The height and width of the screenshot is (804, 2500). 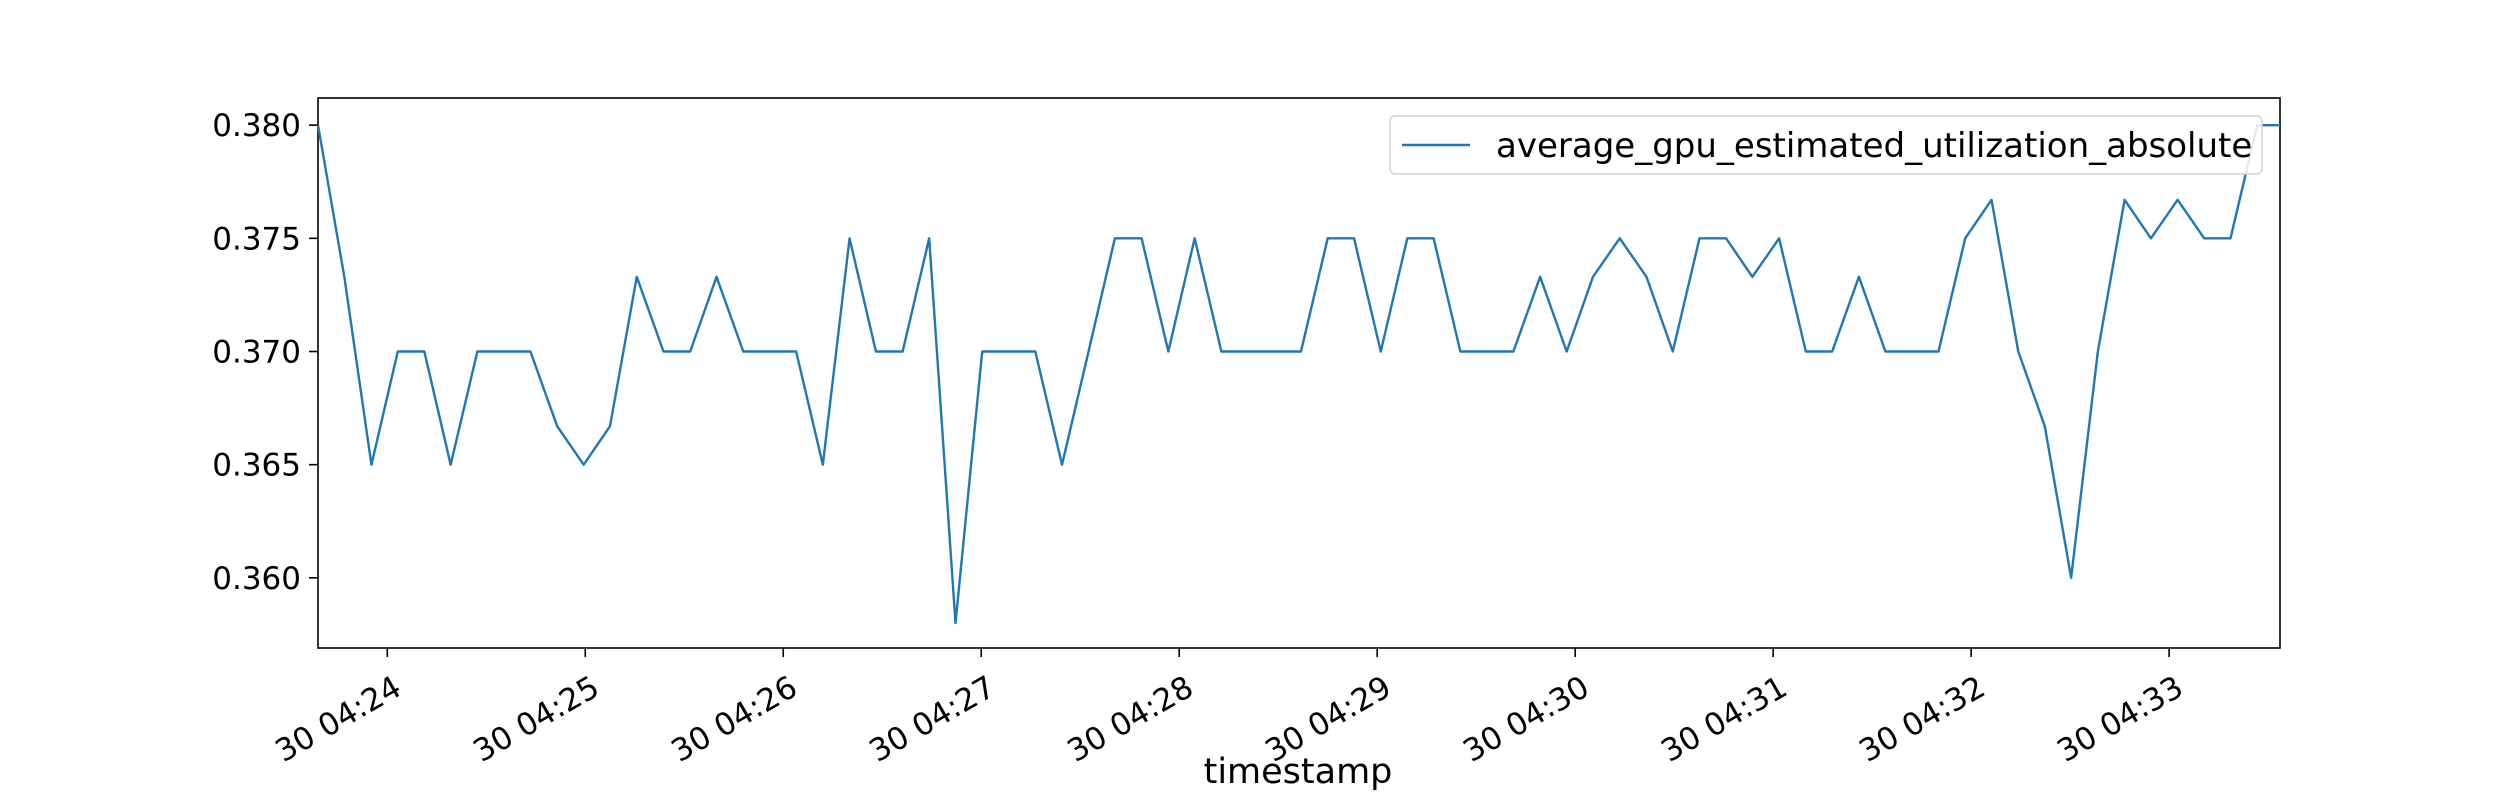 I want to click on y-tick-label: 0.365, so click(x=256, y=466).